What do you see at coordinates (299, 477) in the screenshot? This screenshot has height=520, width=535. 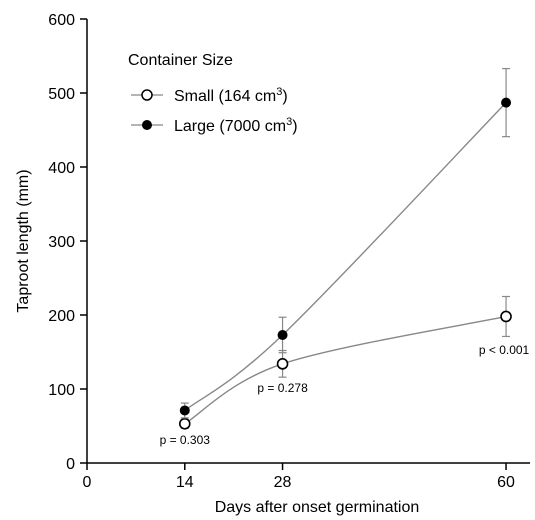 I see `x-axis-ticks: 0 14 28 60` at bounding box center [299, 477].